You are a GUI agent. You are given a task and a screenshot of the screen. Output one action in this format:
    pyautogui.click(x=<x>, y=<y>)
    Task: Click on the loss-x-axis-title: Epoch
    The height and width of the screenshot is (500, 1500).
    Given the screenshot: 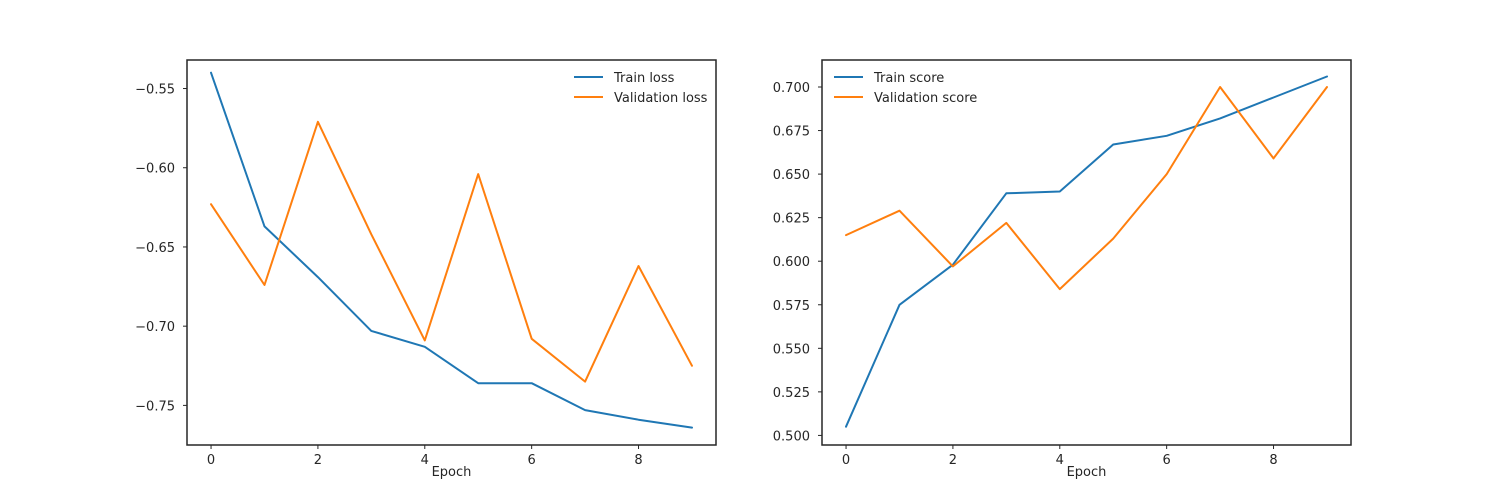 What is the action you would take?
    pyautogui.click(x=452, y=472)
    